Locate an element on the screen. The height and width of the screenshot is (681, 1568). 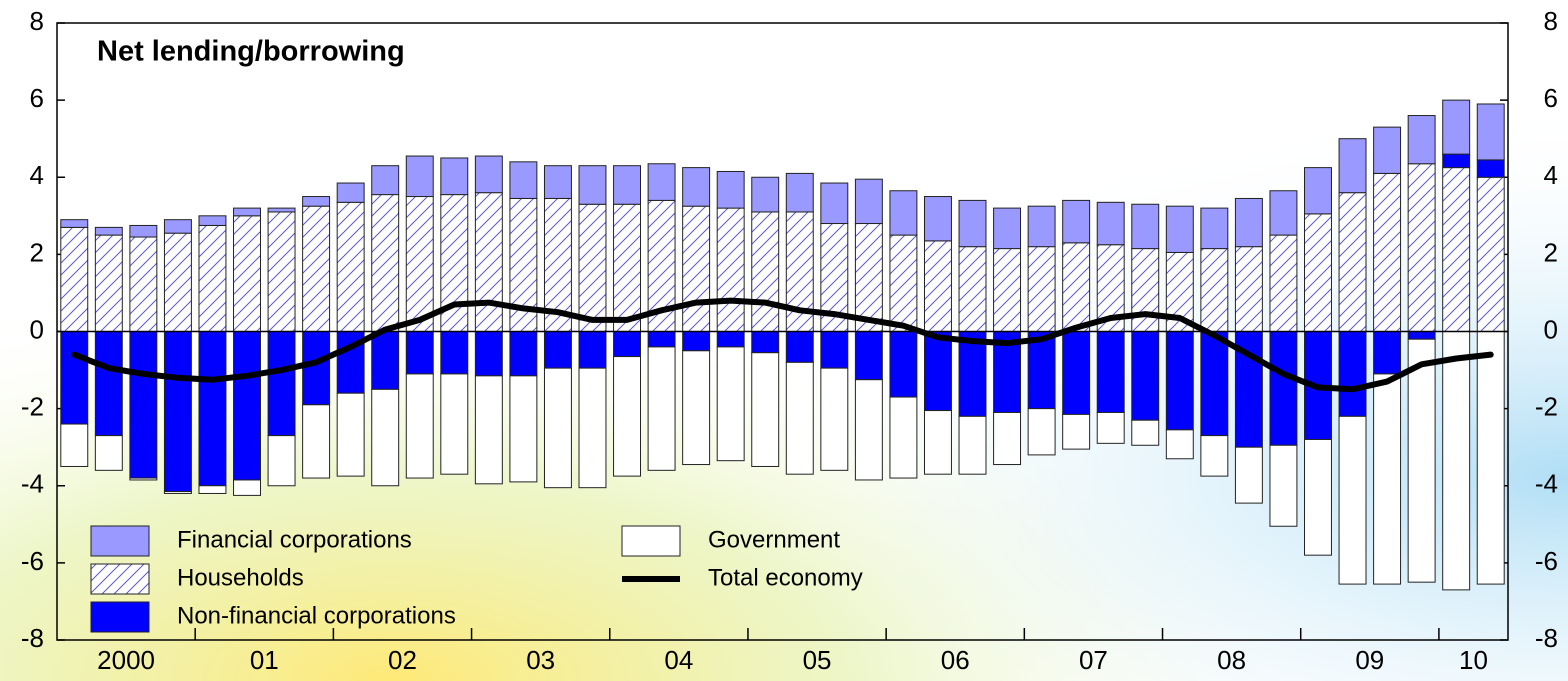
y2-tick-label: 4 is located at coordinates (1551, 175).